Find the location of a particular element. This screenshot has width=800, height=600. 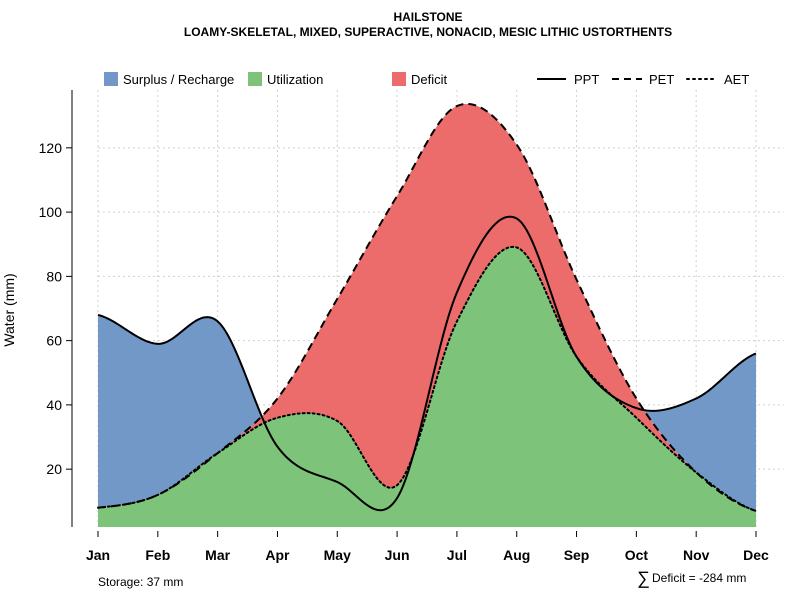

x-tick-label: Jan is located at coordinates (98, 555).